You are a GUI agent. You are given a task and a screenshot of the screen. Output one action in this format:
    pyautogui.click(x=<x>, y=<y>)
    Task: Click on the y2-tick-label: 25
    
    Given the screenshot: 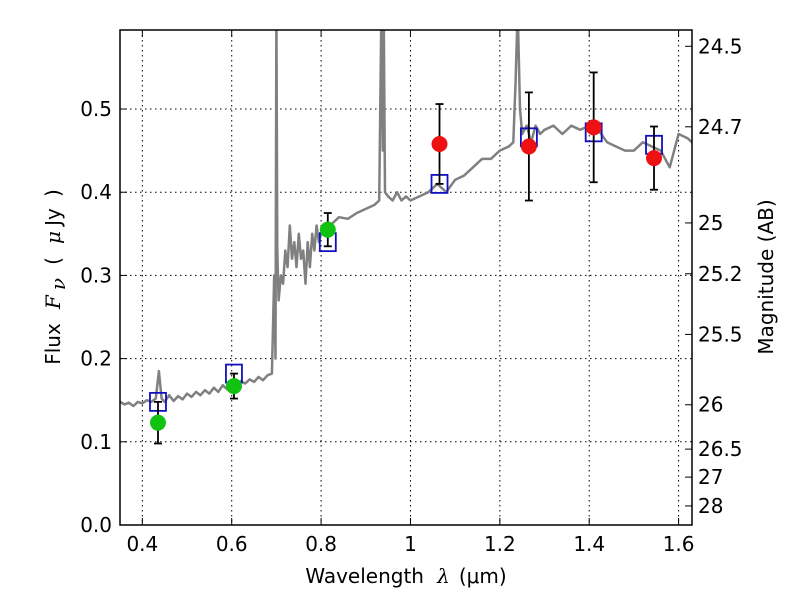 What is the action you would take?
    pyautogui.click(x=710, y=223)
    